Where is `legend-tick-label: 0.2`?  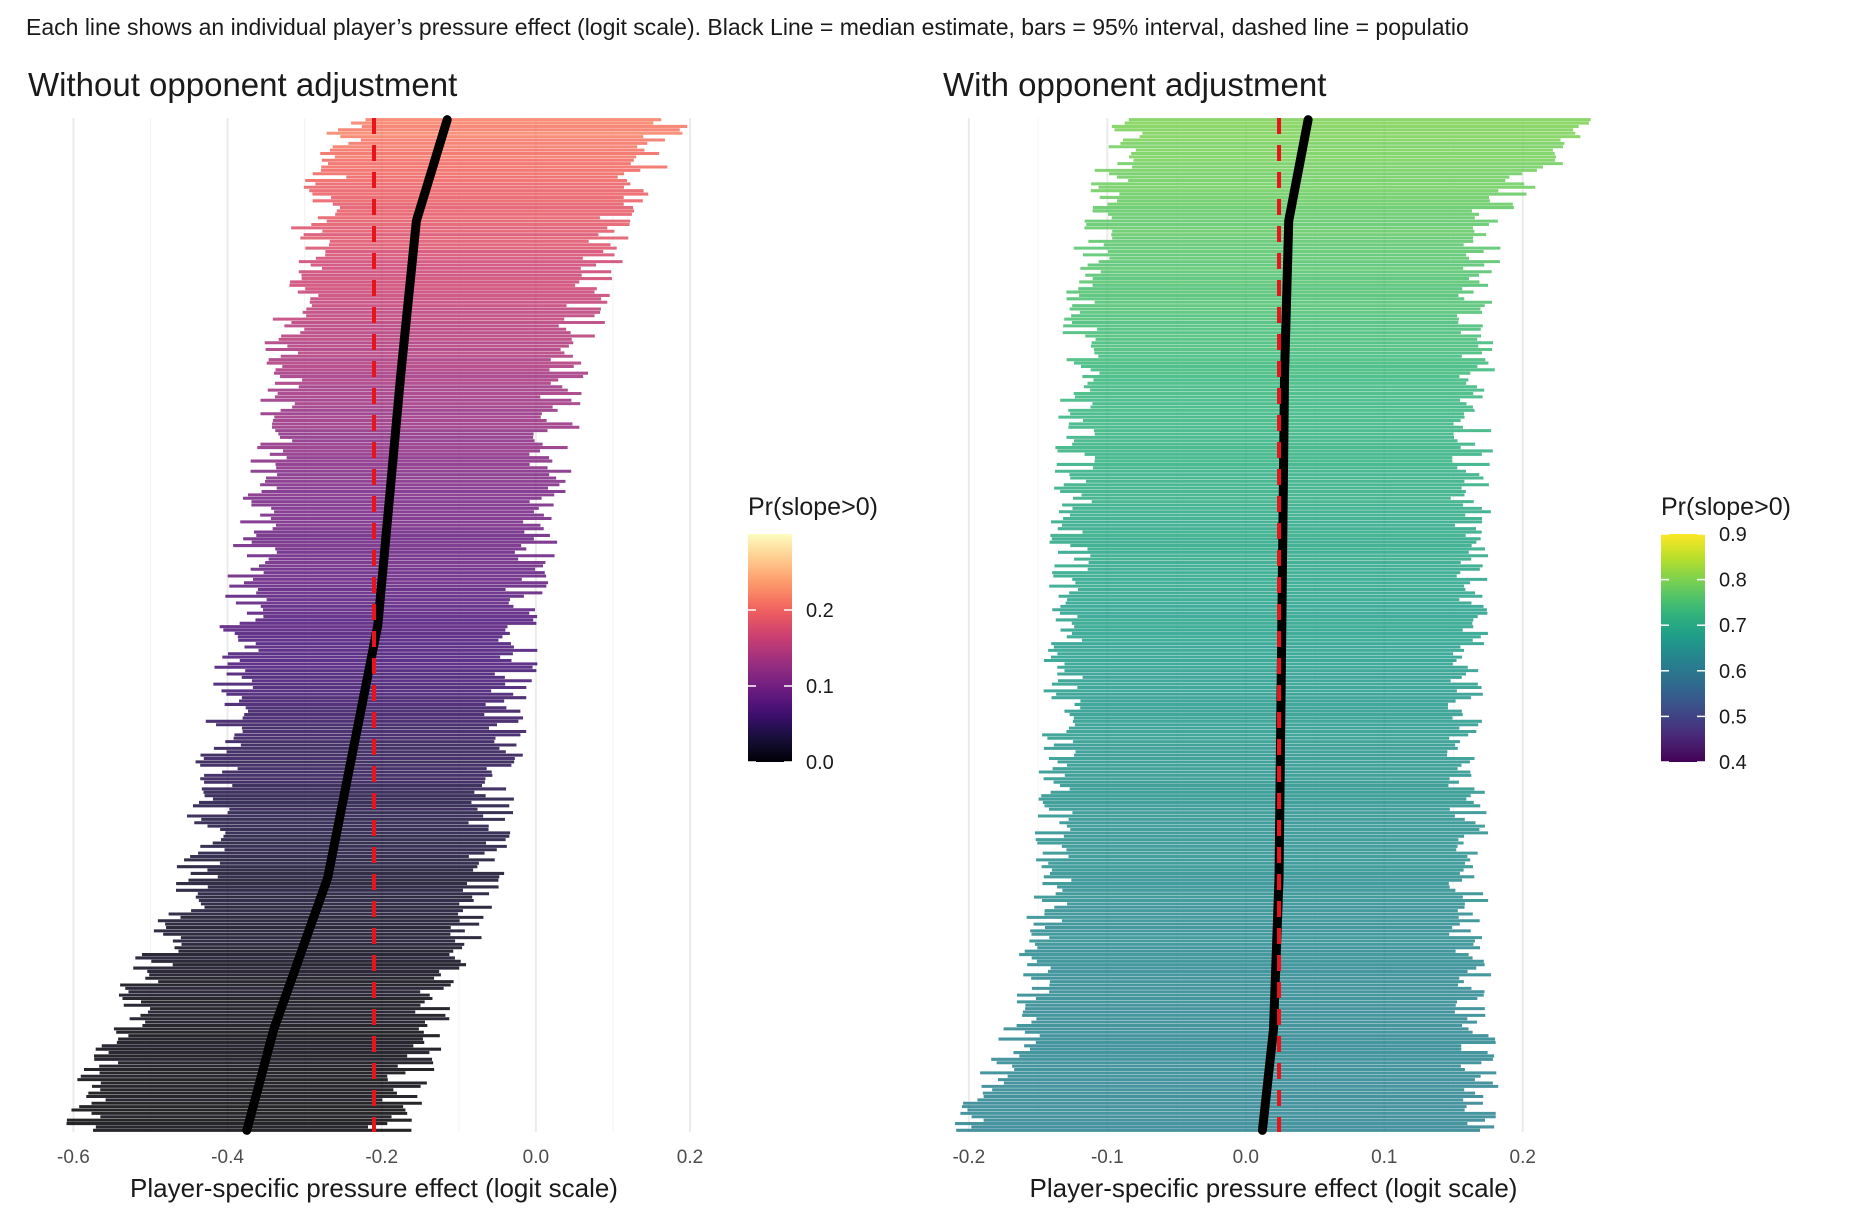 legend-tick-label: 0.2 is located at coordinates (820, 611).